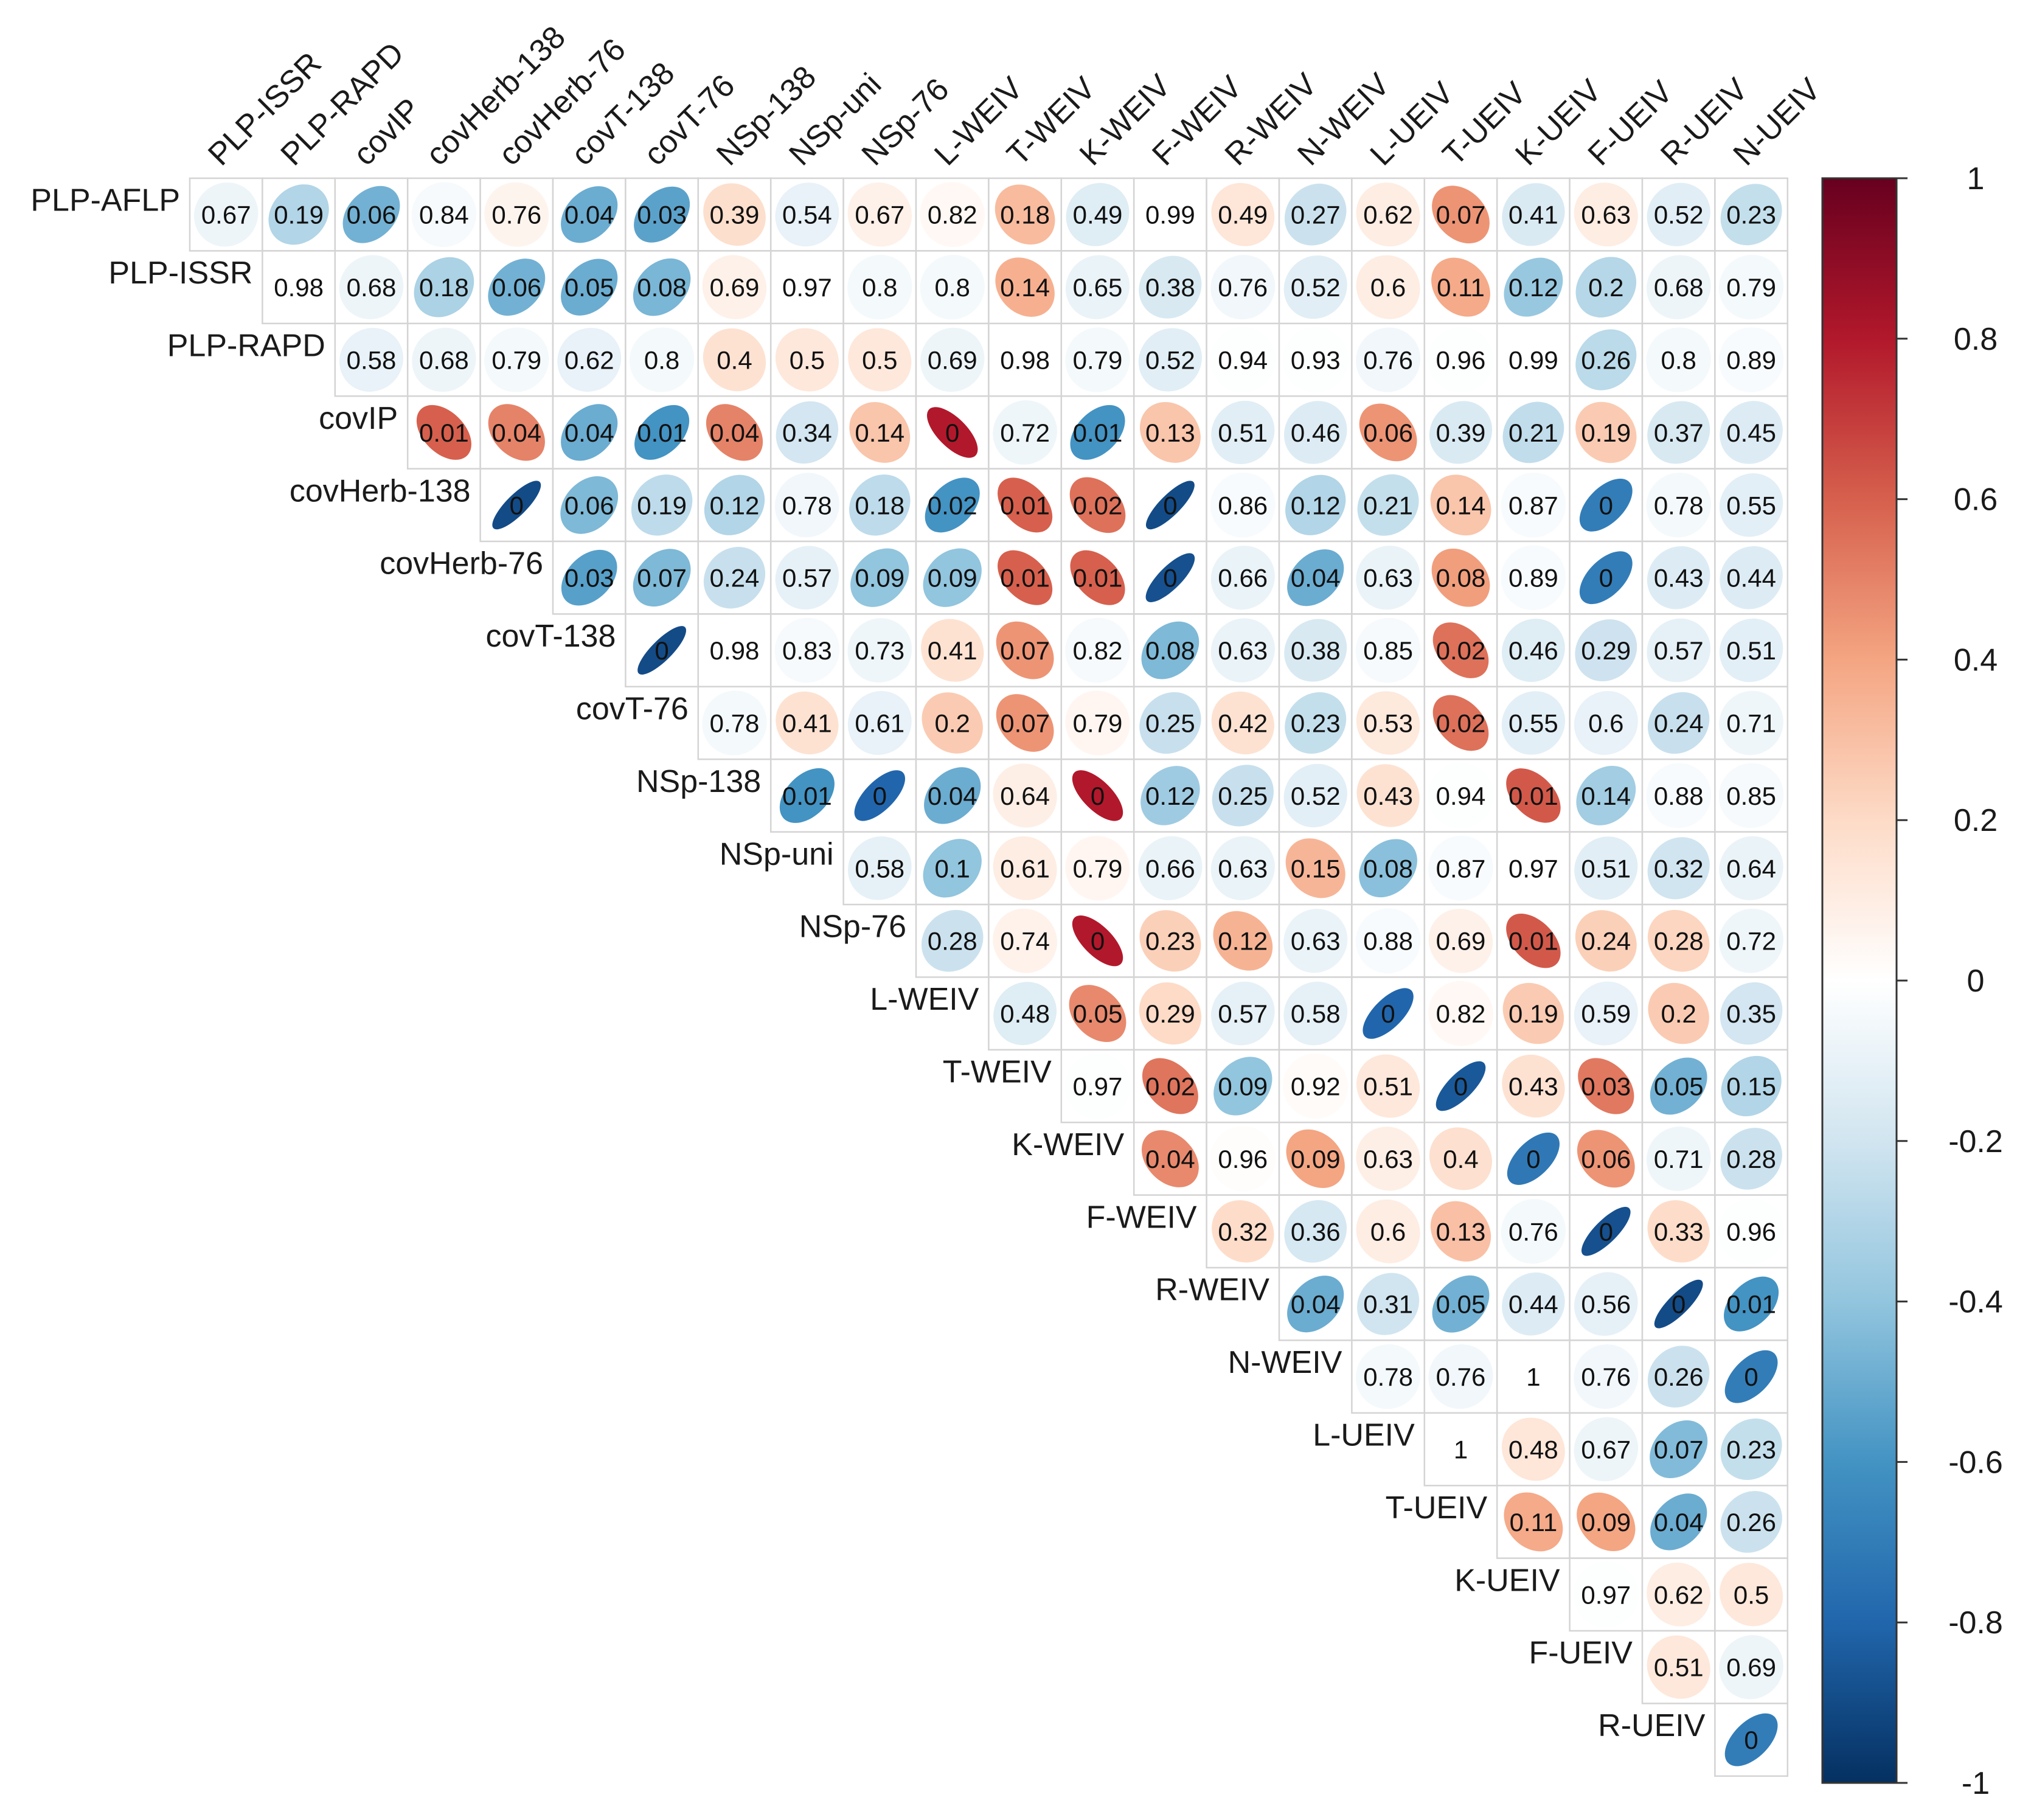 The image size is (2017, 1820). What do you see at coordinates (633, 709) in the screenshot?
I see `row-label: covT-76` at bounding box center [633, 709].